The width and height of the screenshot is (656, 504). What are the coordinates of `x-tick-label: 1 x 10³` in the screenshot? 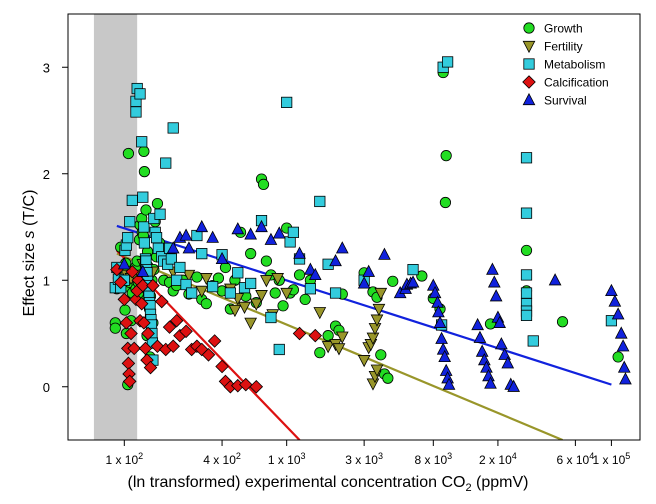 It's located at (287, 459).